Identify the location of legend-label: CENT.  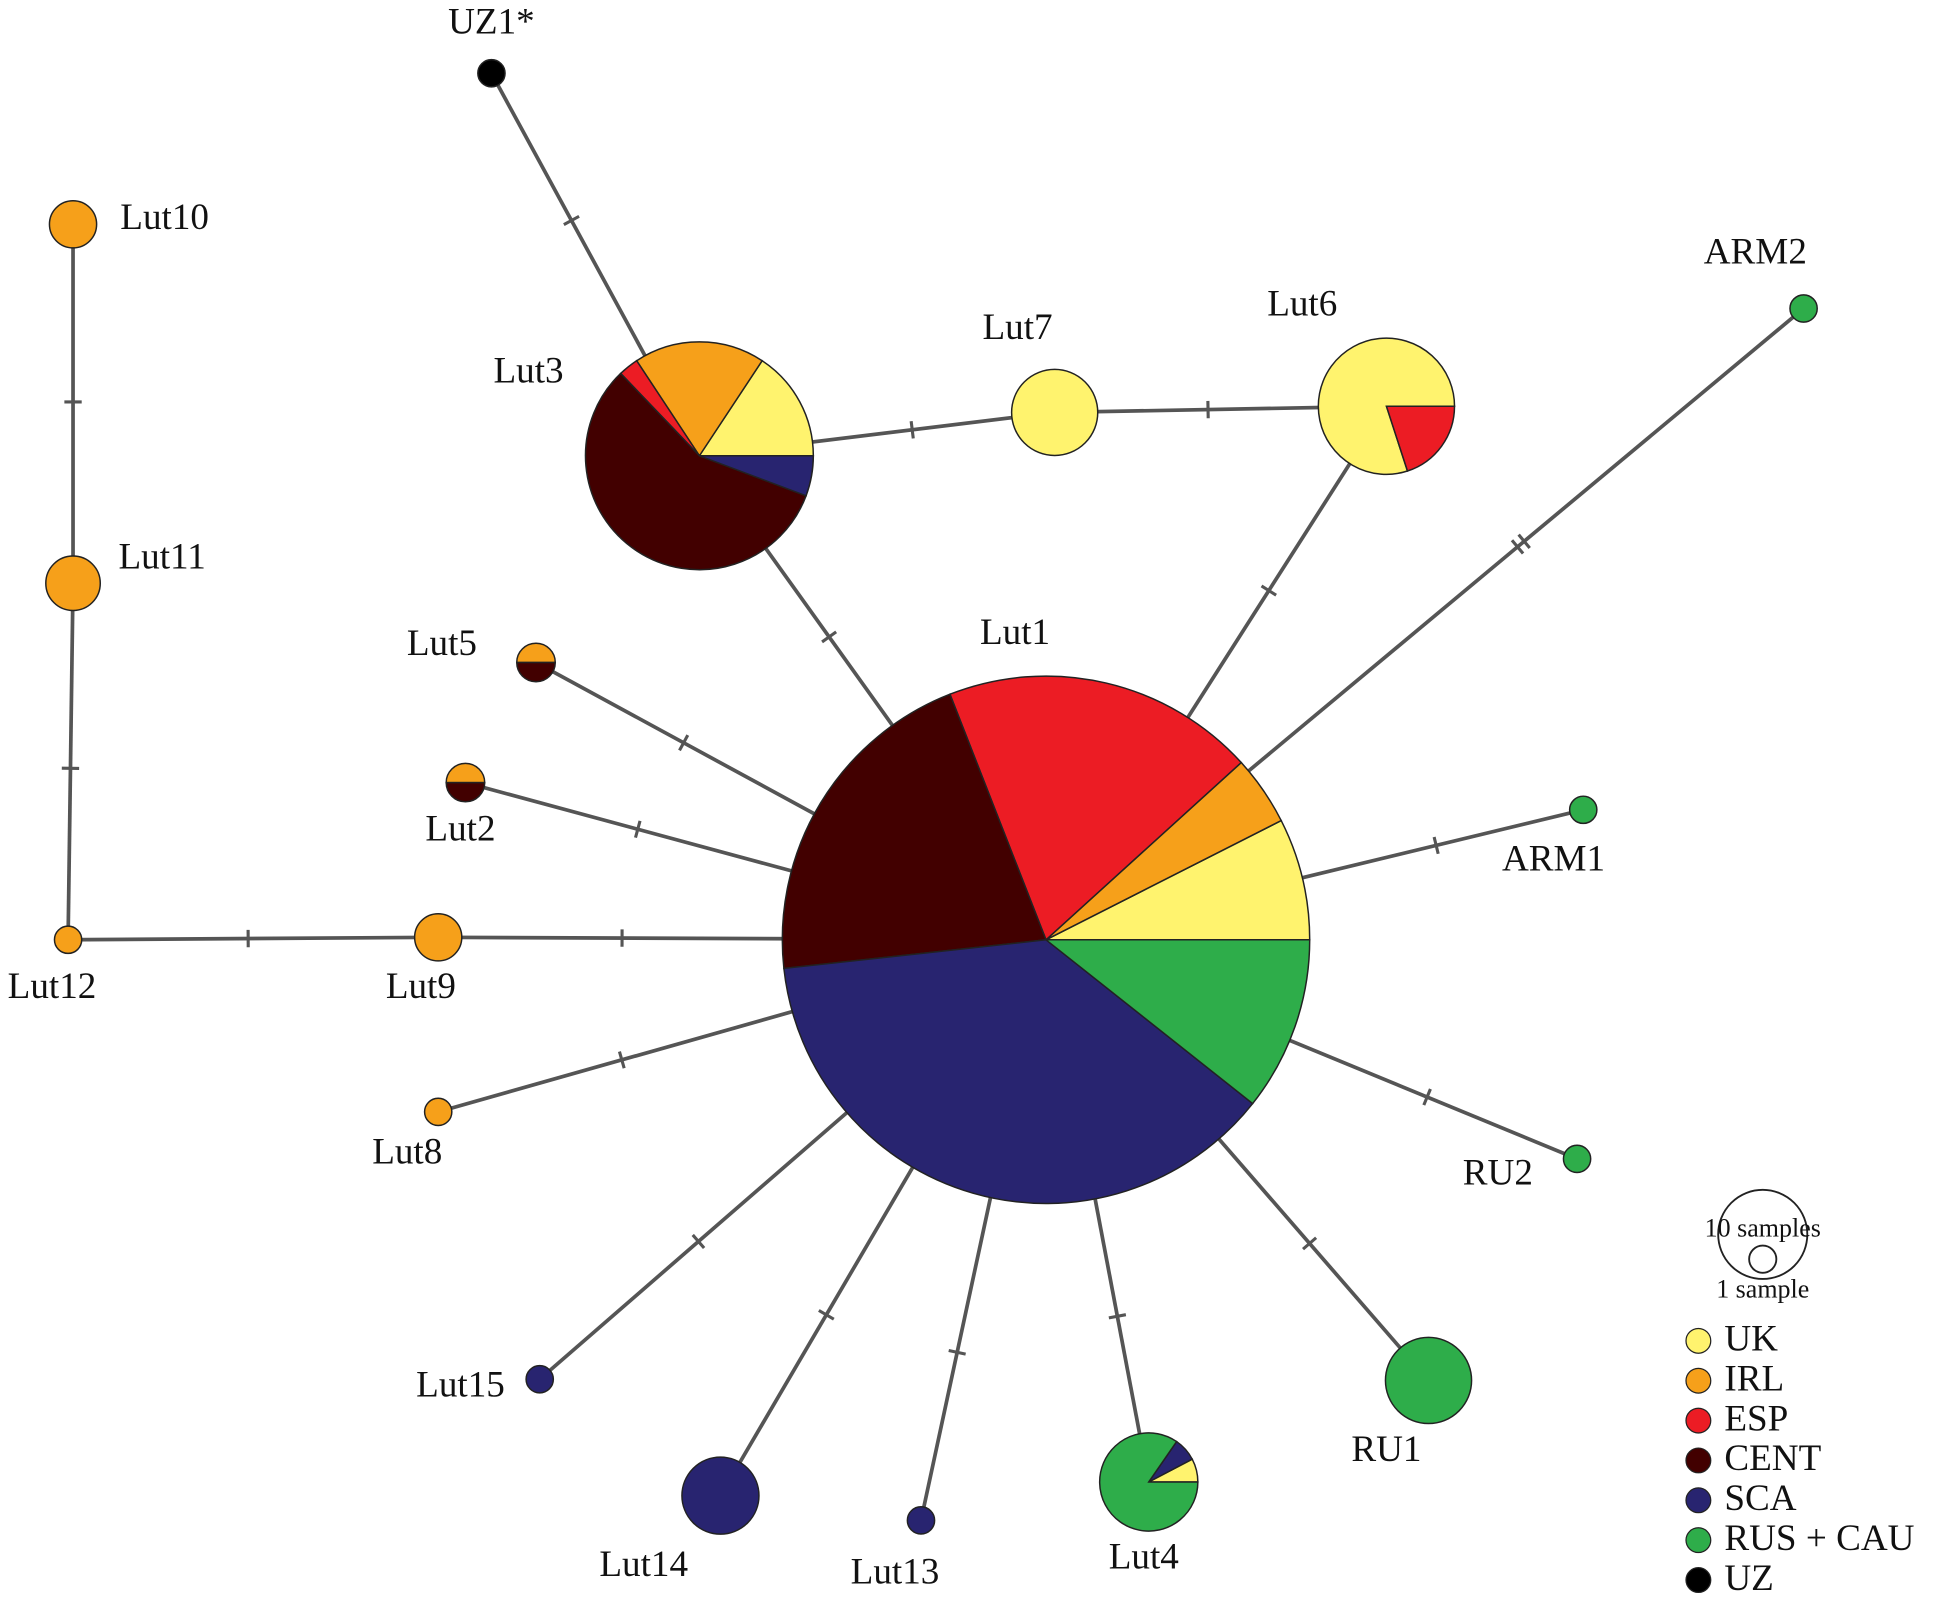
(1772, 1458).